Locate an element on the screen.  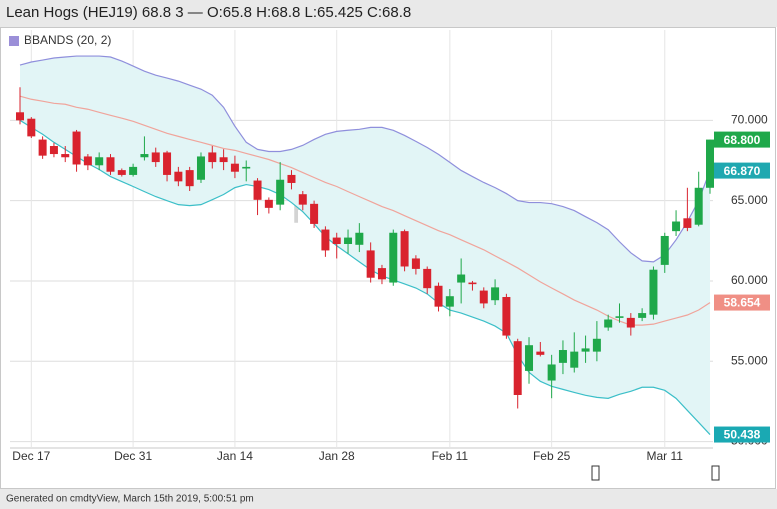
y-tick-label: 55.000 is located at coordinates (749, 360).